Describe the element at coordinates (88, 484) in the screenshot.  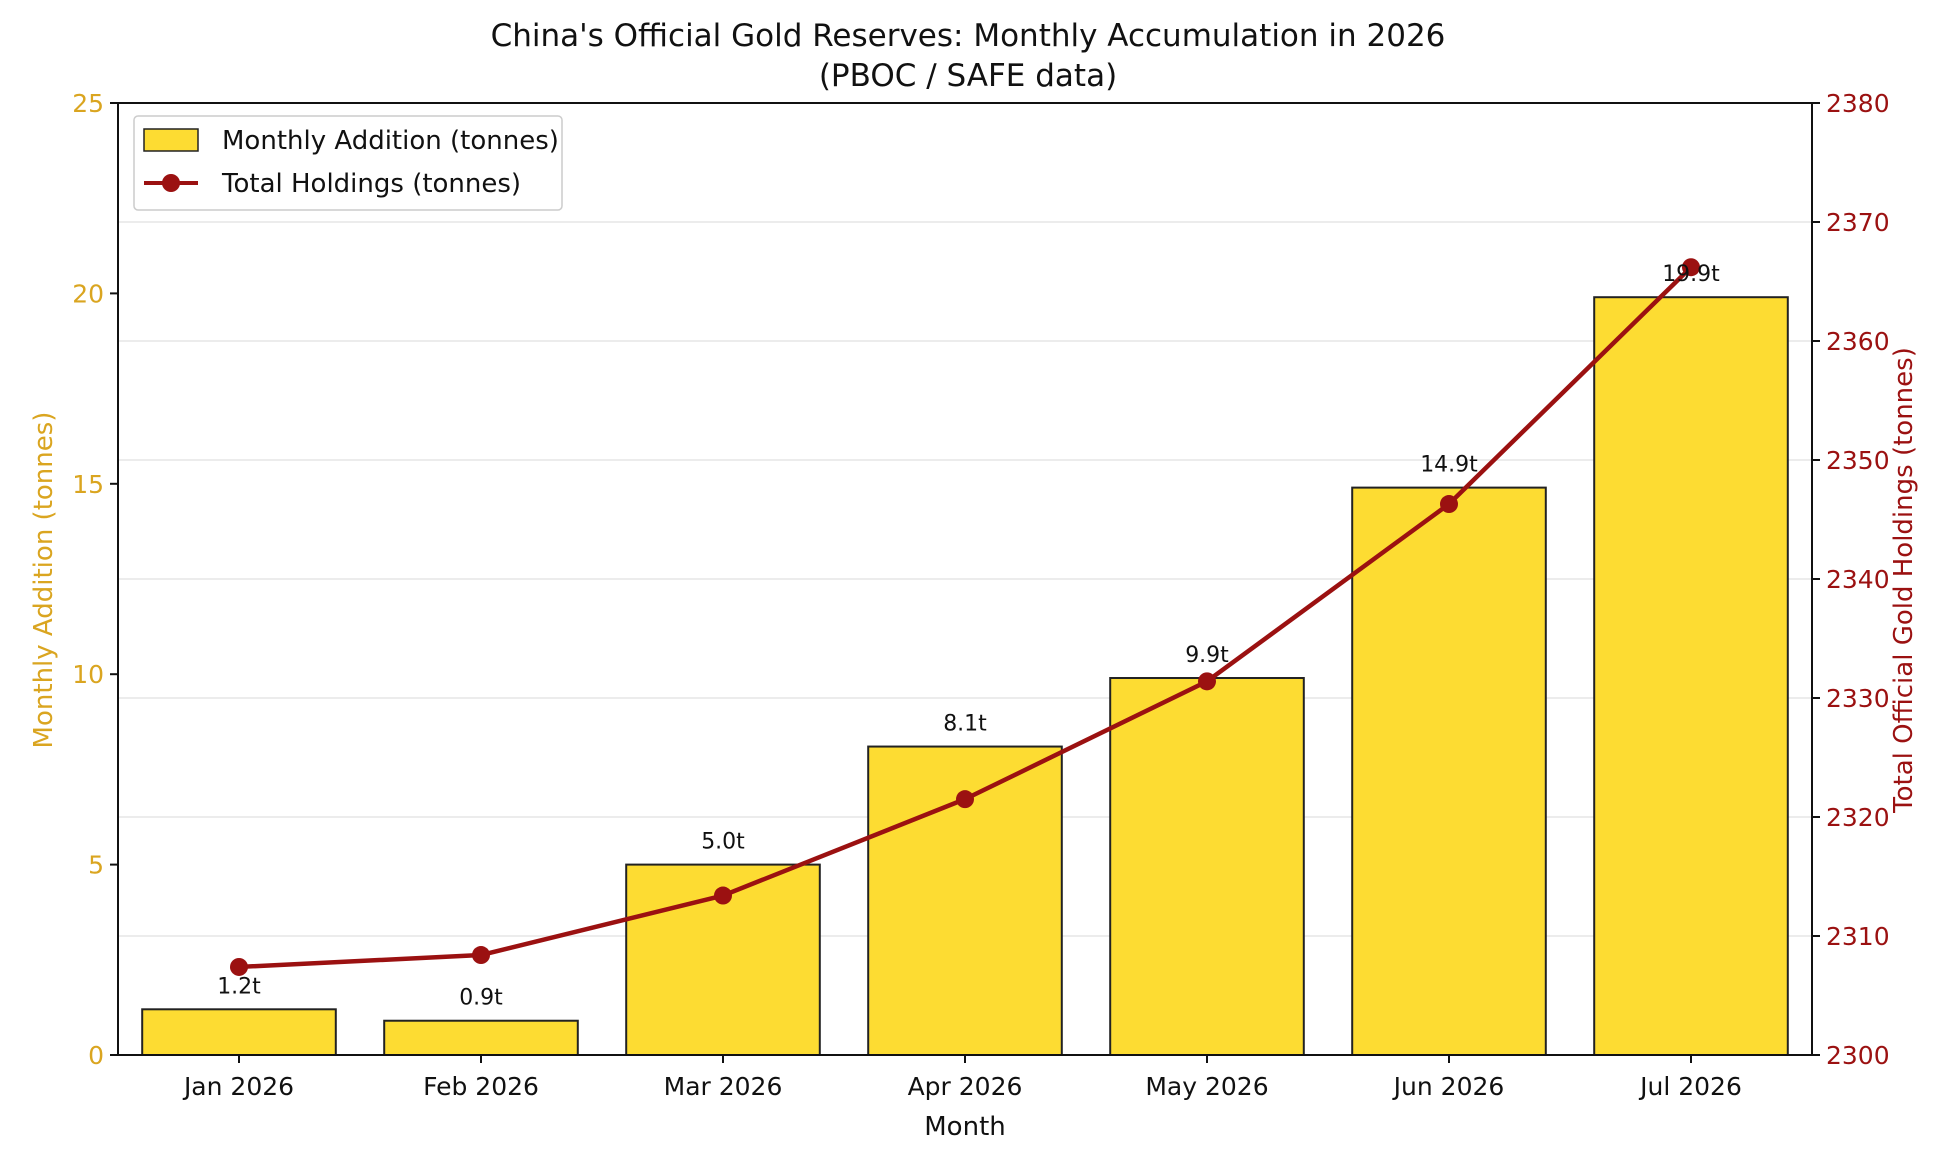
I see `y-left-tick-label: 15` at that location.